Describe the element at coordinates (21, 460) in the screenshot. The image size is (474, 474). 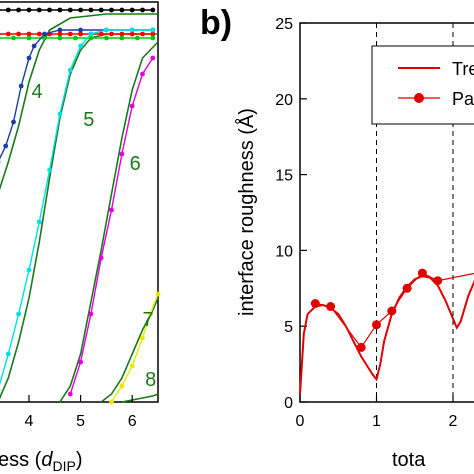
I see `panel-a-xlabel-text: ess (` at that location.